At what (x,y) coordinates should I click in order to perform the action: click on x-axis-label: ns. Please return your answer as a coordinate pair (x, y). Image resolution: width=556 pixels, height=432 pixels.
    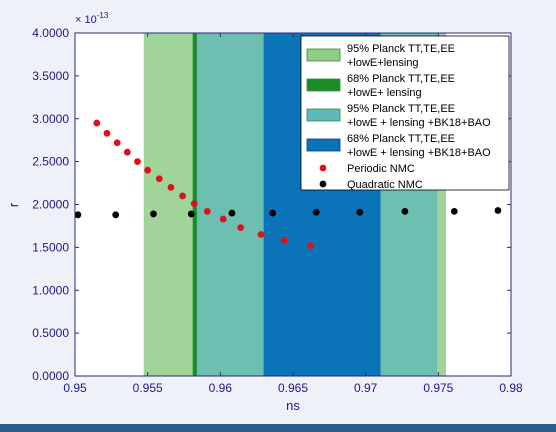
    Looking at the image, I should click on (293, 405).